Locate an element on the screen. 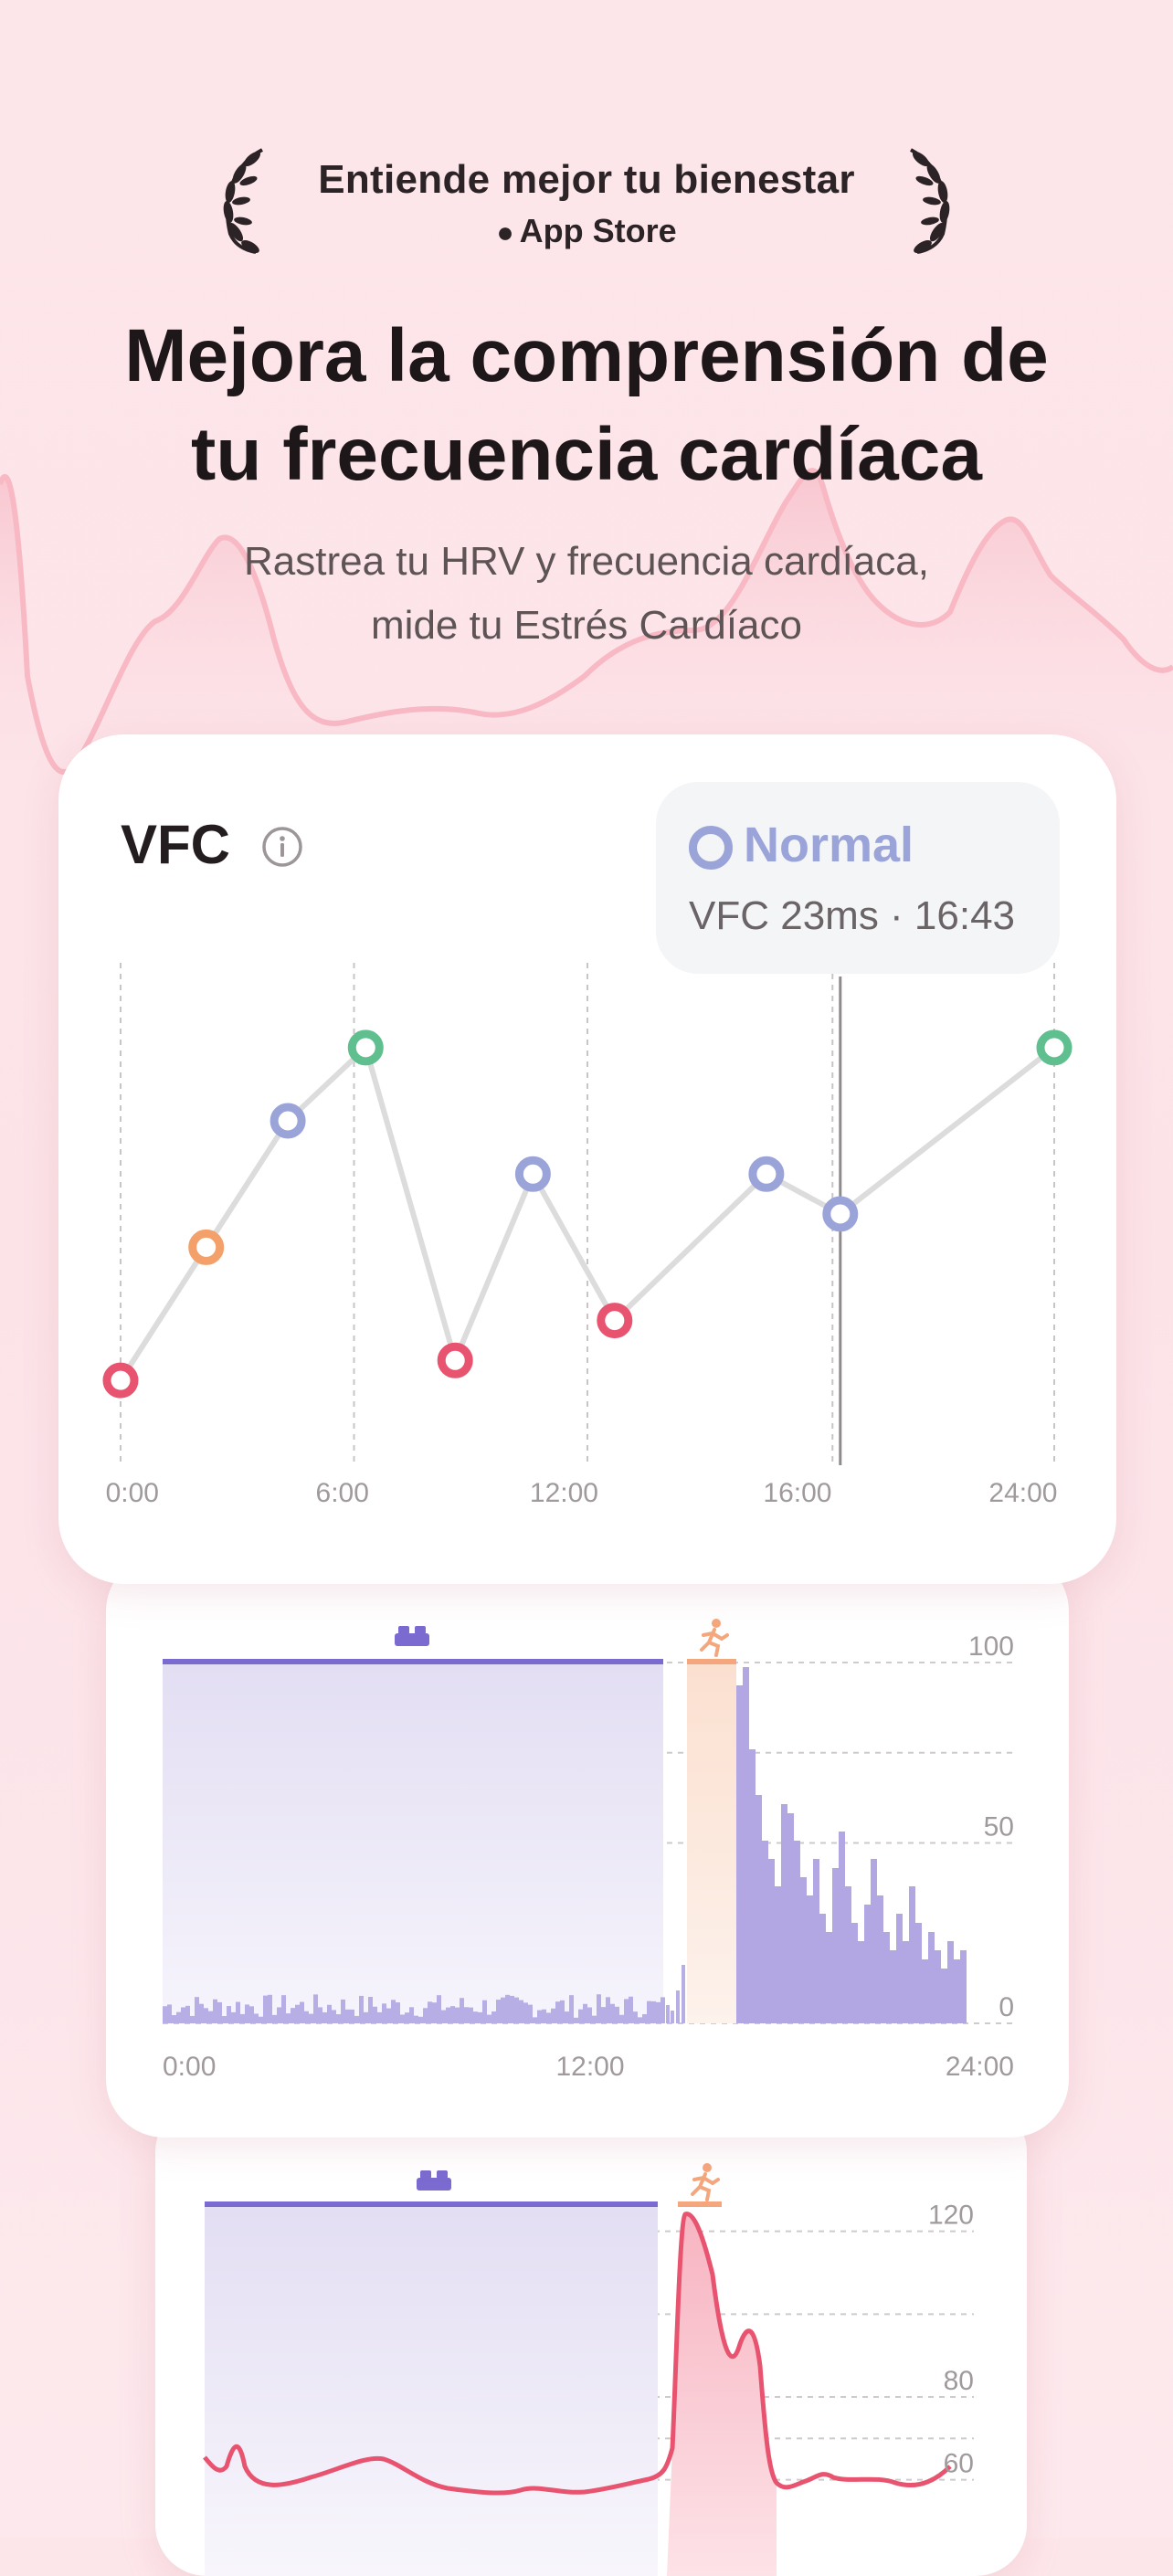 The image size is (1173, 2576). activity-region is located at coordinates (711, 1843).